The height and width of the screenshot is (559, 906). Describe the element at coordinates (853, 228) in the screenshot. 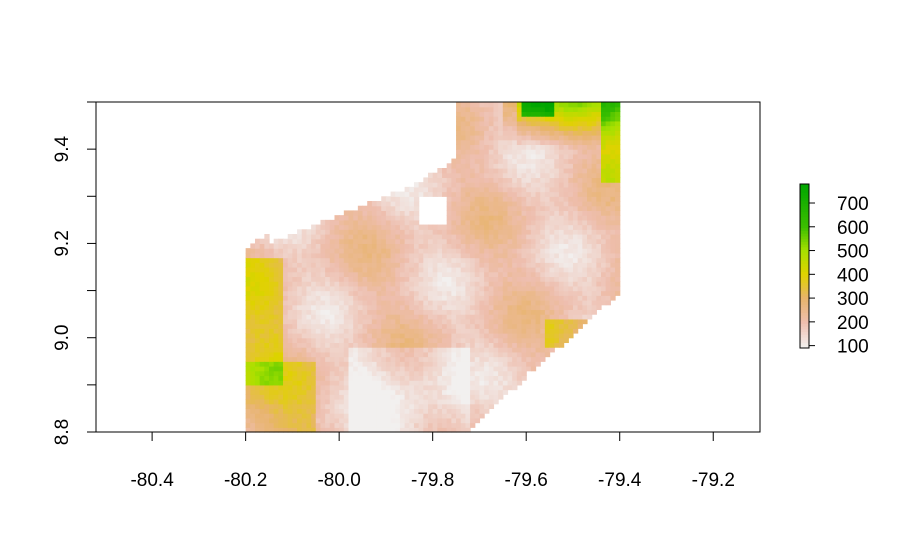

I see `legend-tick-label: 600` at that location.